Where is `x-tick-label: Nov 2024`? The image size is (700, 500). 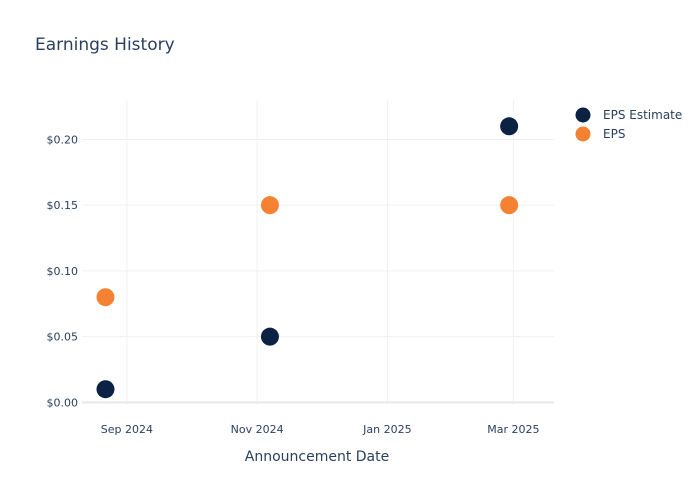
x-tick-label: Nov 2024 is located at coordinates (257, 429).